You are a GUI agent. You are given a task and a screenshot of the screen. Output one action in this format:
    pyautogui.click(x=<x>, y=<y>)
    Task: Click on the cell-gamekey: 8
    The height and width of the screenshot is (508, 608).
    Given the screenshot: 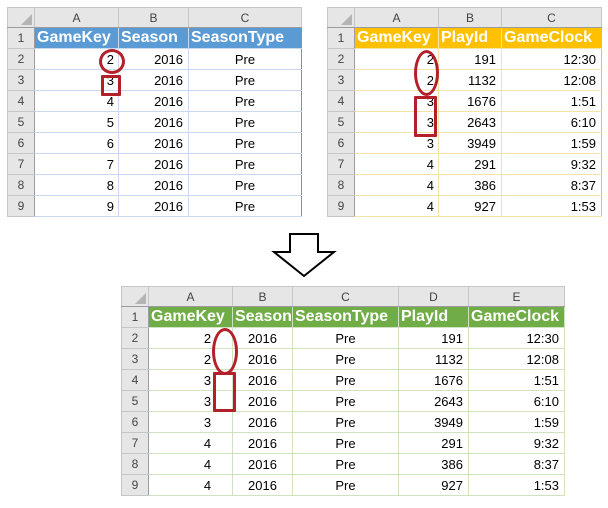 What is the action you would take?
    pyautogui.click(x=76, y=185)
    